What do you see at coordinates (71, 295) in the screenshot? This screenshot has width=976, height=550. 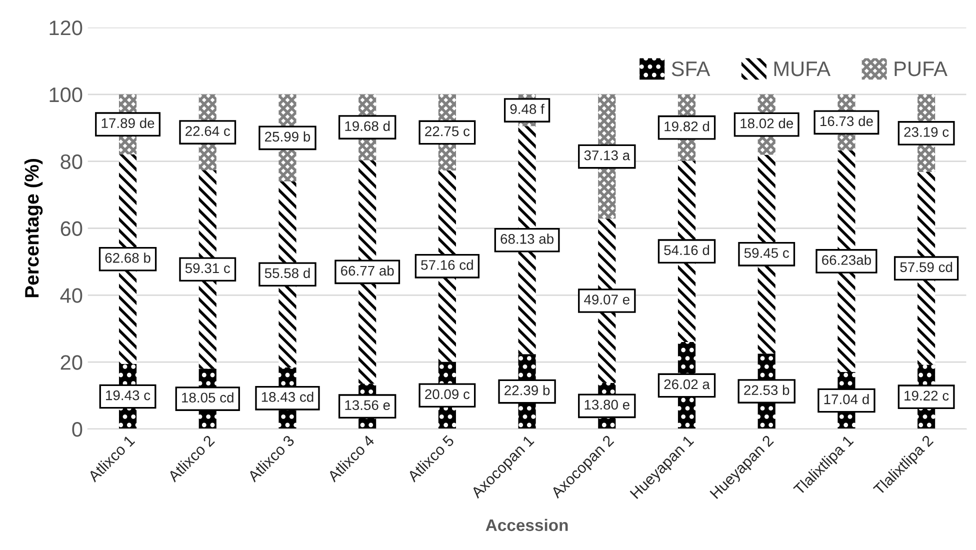 I see `y-tick-label: 40` at bounding box center [71, 295].